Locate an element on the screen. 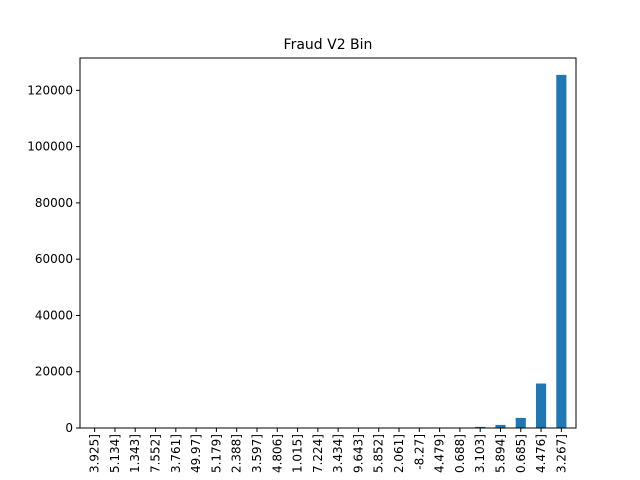 This screenshot has height=480, width=640. x-tick-label-14: 5.852] is located at coordinates (379, 453).